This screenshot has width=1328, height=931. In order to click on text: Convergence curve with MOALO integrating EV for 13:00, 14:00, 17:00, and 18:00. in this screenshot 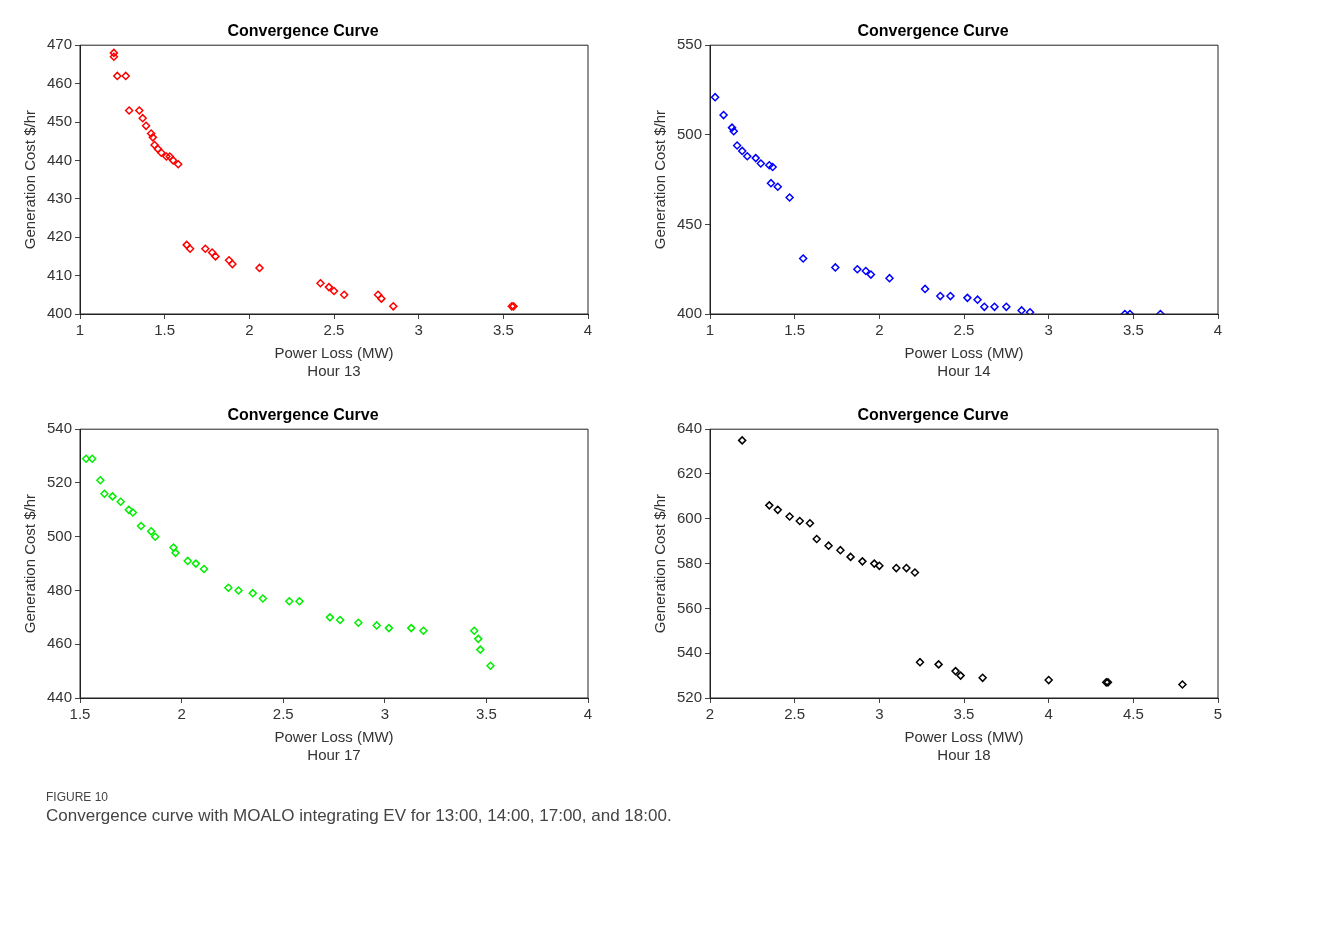, I will do `click(359, 816)`.